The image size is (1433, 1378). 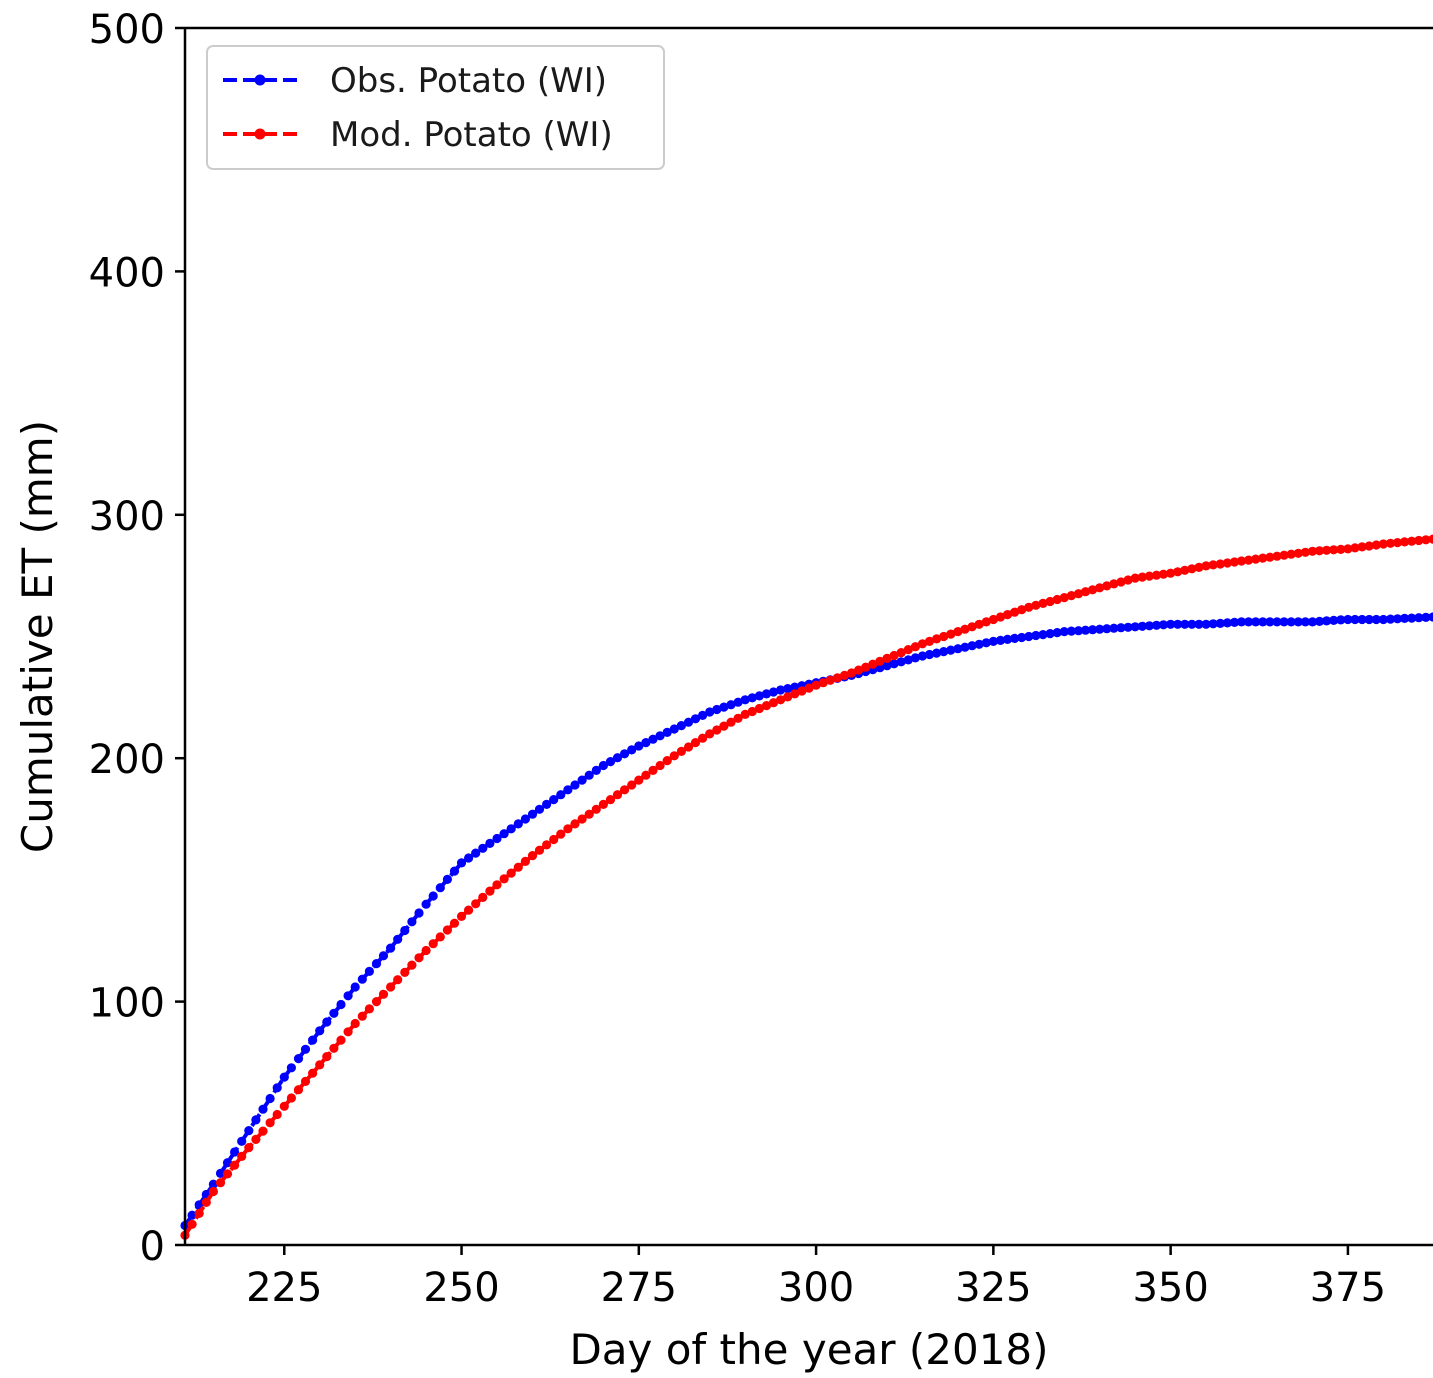 I want to click on x-tick-label: 300, so click(x=816, y=1288).